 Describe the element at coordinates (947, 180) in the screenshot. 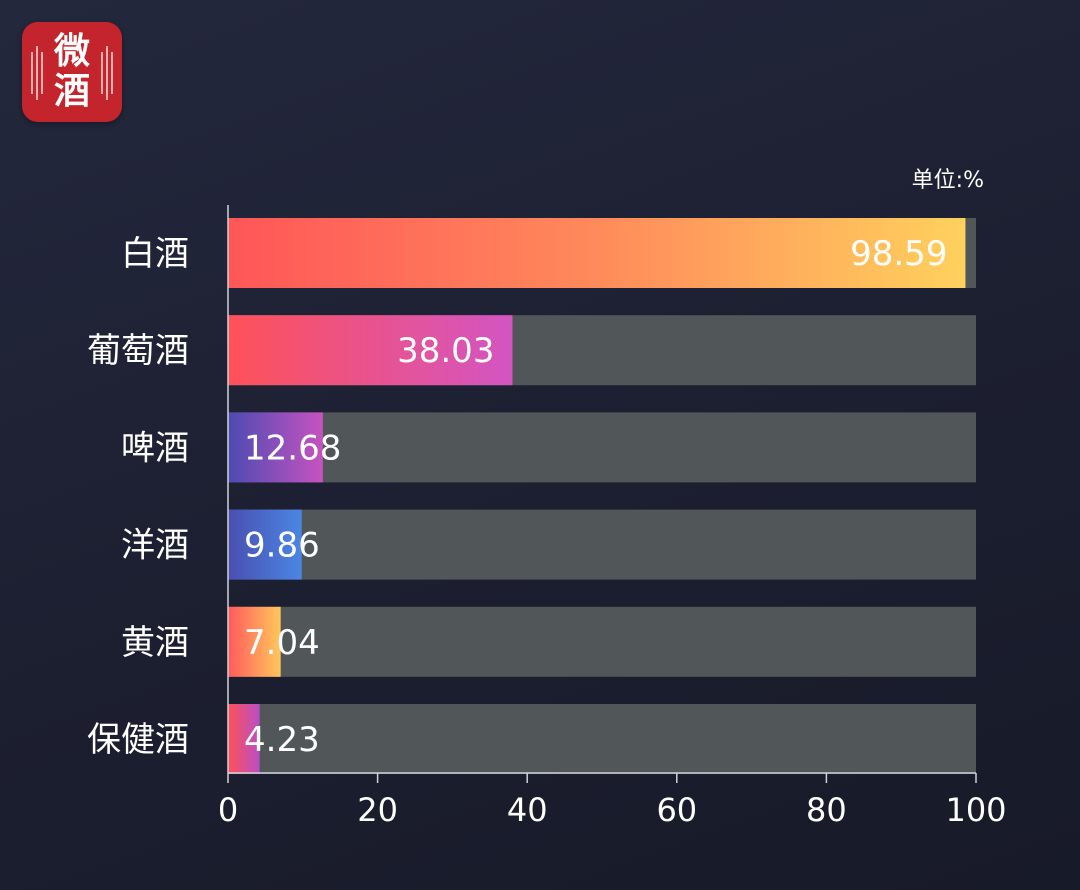

I see `unit-label: 单位:%` at that location.